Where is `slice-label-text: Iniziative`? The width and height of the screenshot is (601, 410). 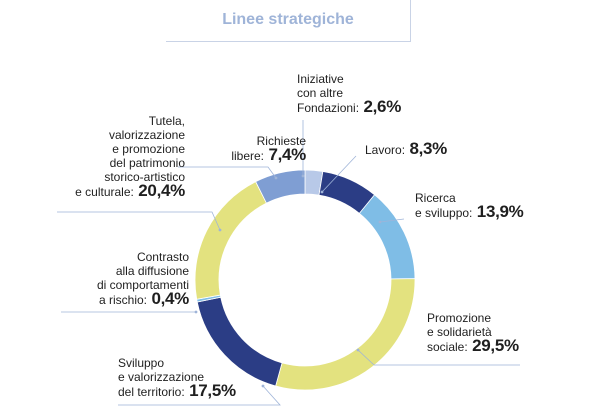
slice-label-text: Iniziative is located at coordinates (320, 79).